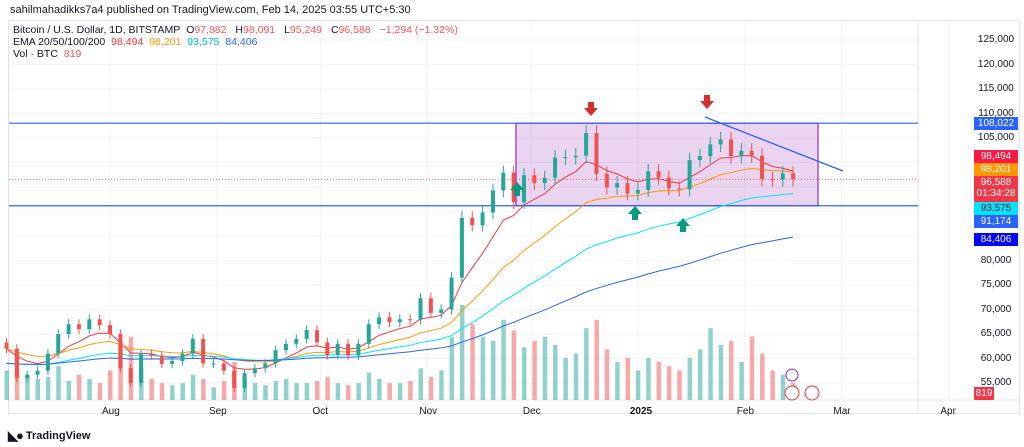 Image resolution: width=1024 pixels, height=447 pixels. I want to click on time-axis-label: Apr, so click(948, 411).